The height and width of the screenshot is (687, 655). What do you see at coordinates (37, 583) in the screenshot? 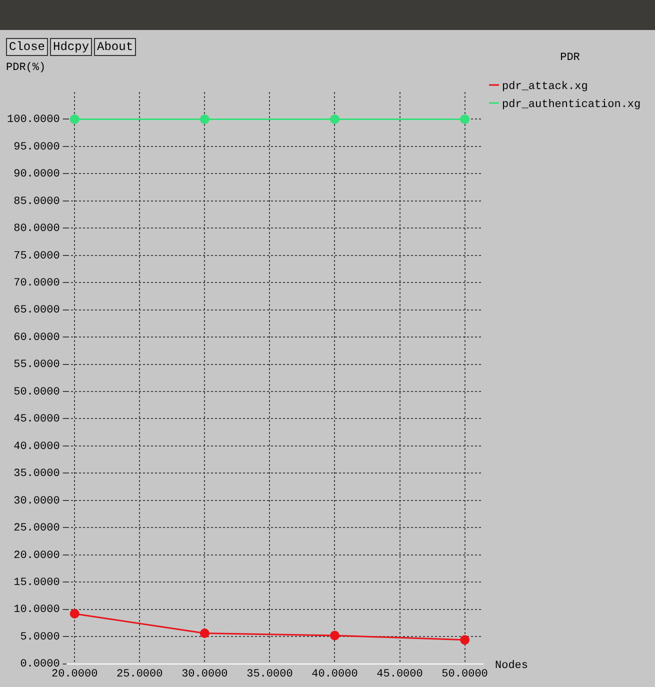
I see `y-tick-label: 15.0000` at bounding box center [37, 583].